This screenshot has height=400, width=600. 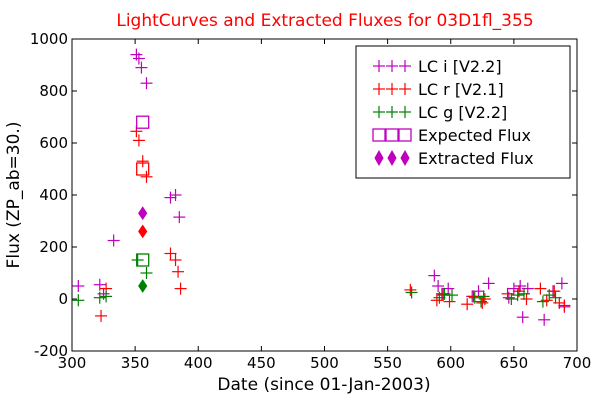 What do you see at coordinates (474, 135) in the screenshot?
I see `legend-label: Expected Flux` at bounding box center [474, 135].